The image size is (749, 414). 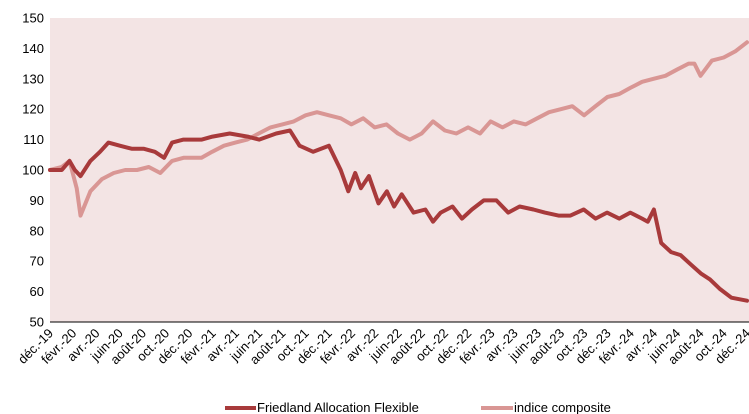 What do you see at coordinates (37, 261) in the screenshot?
I see `y-tick-label: 70` at bounding box center [37, 261].